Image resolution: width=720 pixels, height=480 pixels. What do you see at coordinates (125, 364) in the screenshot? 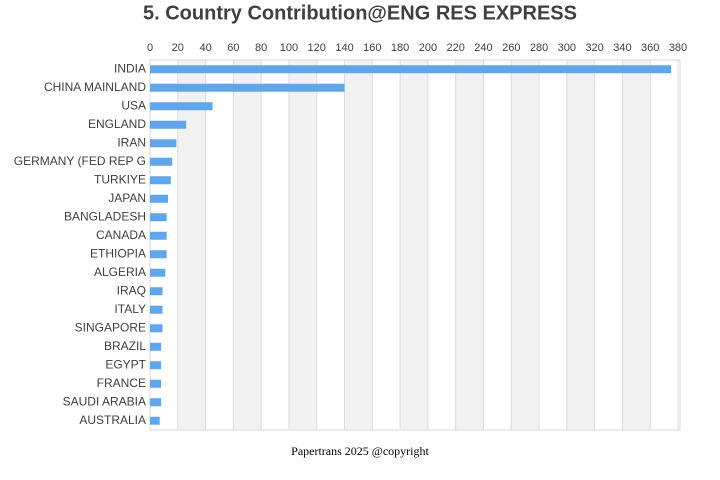
I see `y-tick-label: EGYPT` at bounding box center [125, 364].